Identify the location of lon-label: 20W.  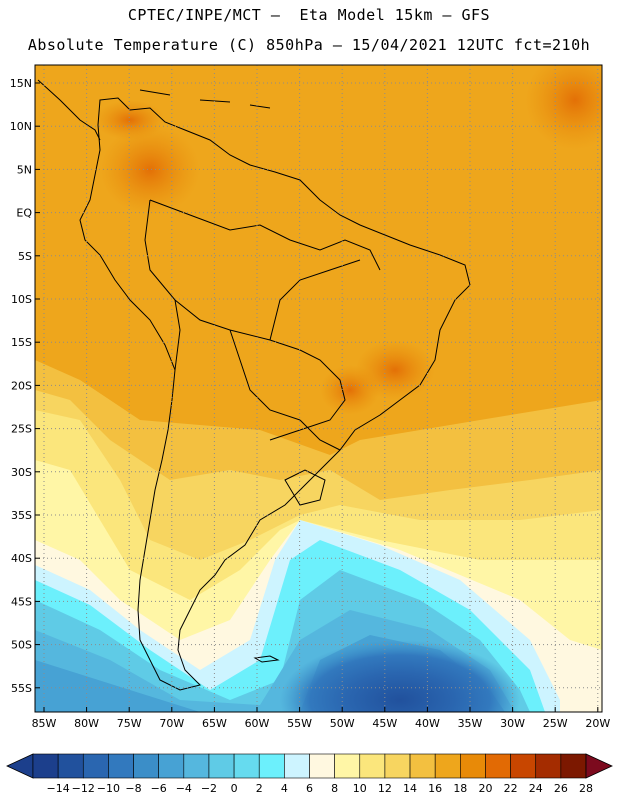
(597, 723).